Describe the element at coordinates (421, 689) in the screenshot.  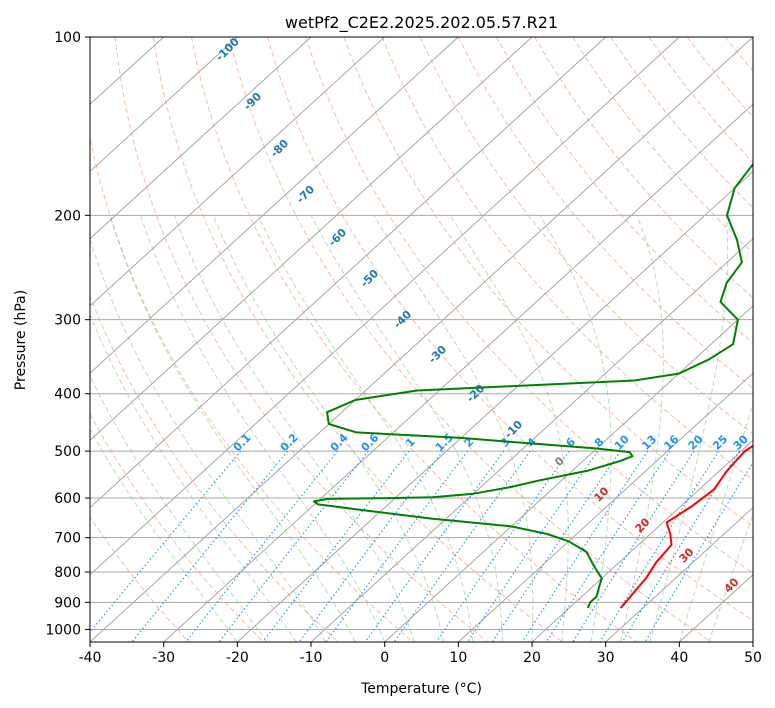
I see `x-axis-label: Temperature (°C)` at that location.